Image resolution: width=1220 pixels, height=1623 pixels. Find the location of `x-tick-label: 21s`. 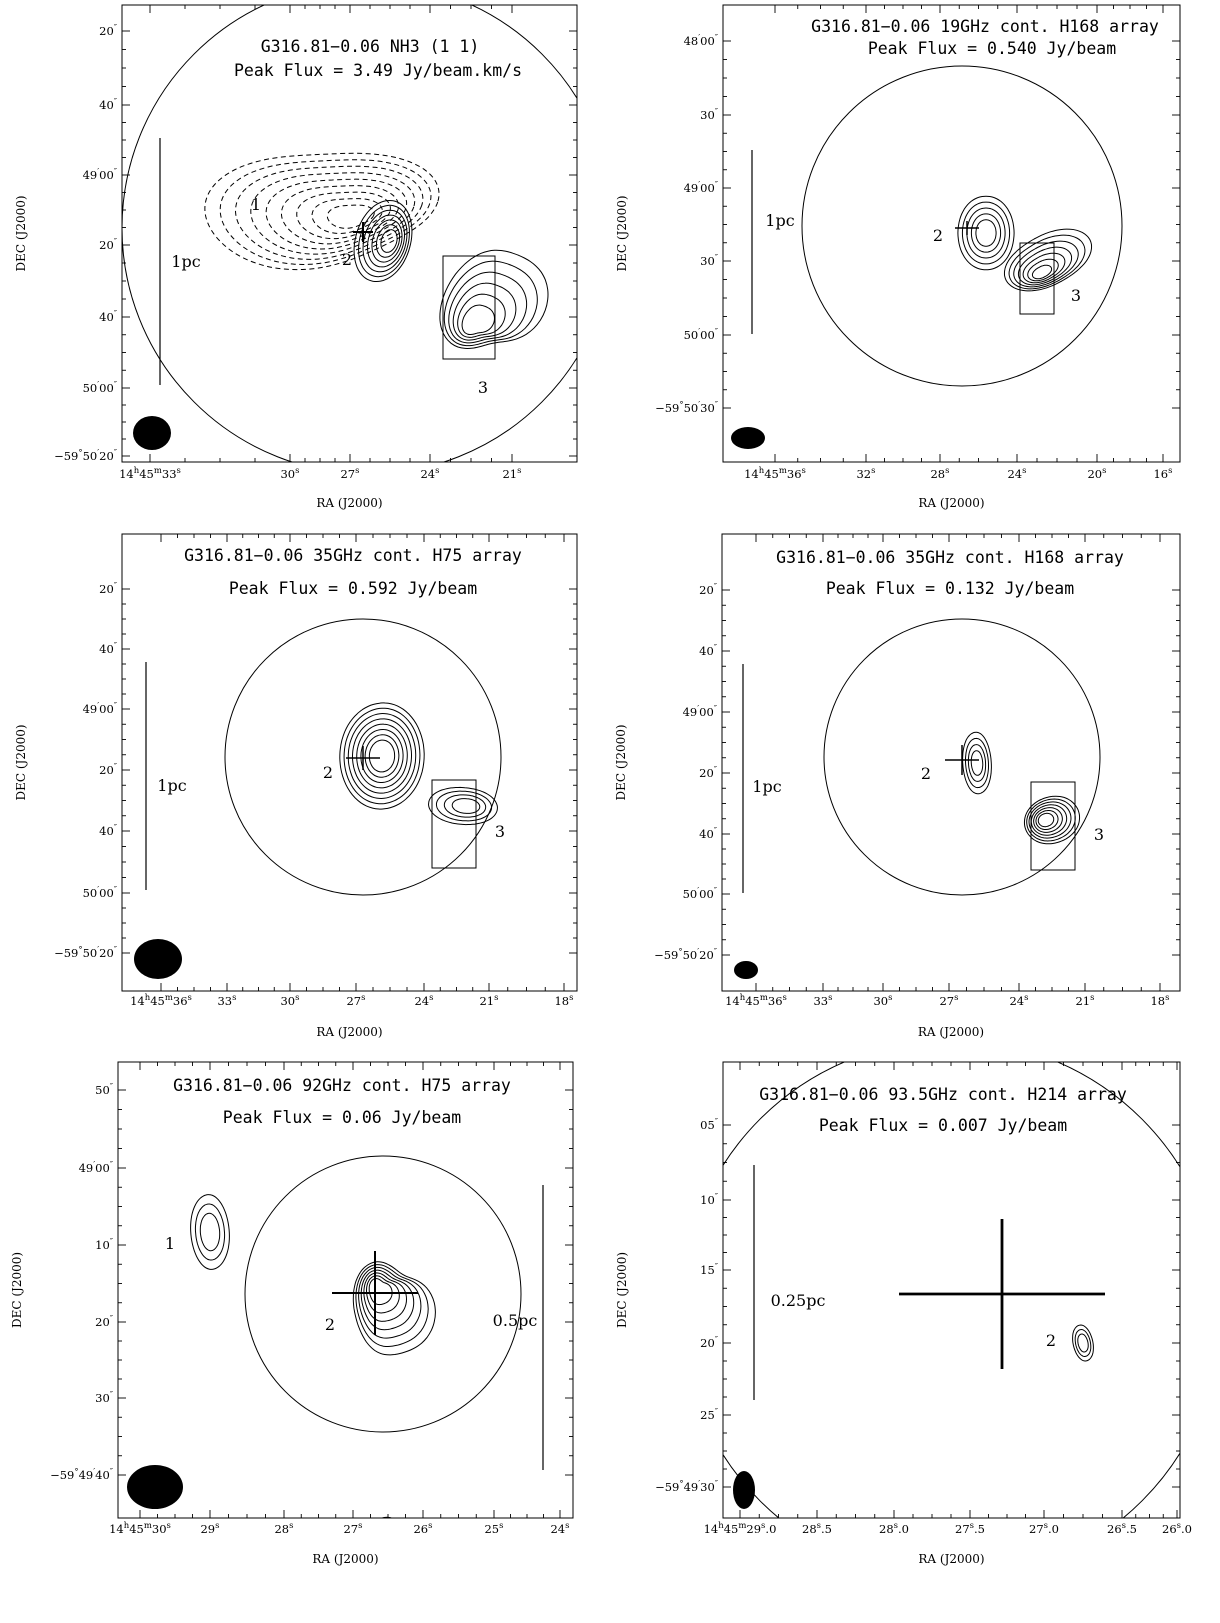

x-tick-label: 21s is located at coordinates (1084, 1000).